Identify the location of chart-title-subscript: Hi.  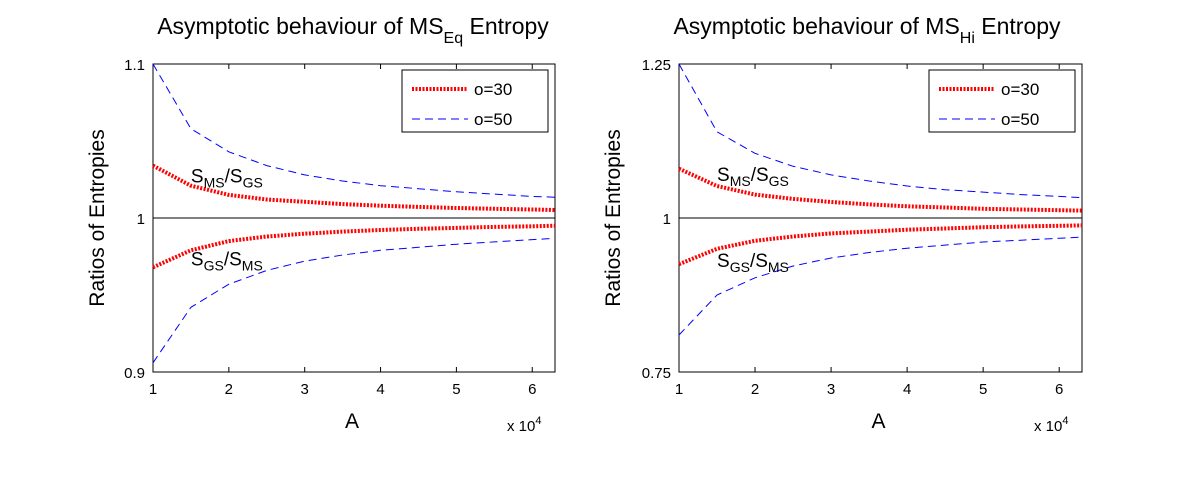
(967, 38).